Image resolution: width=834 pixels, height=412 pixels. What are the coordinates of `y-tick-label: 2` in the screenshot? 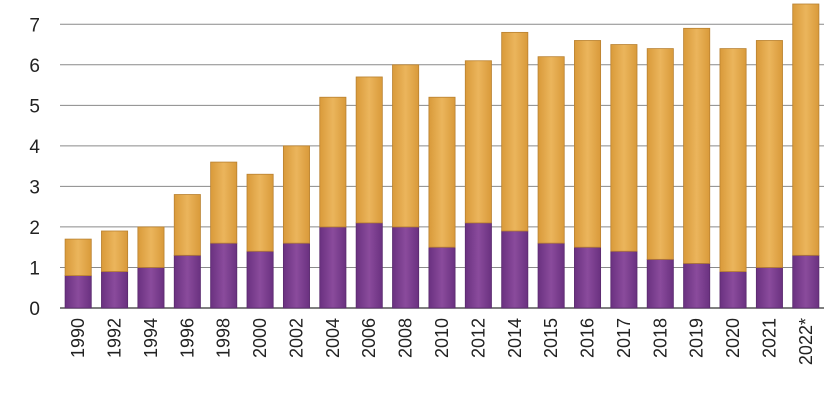 It's located at (34, 228).